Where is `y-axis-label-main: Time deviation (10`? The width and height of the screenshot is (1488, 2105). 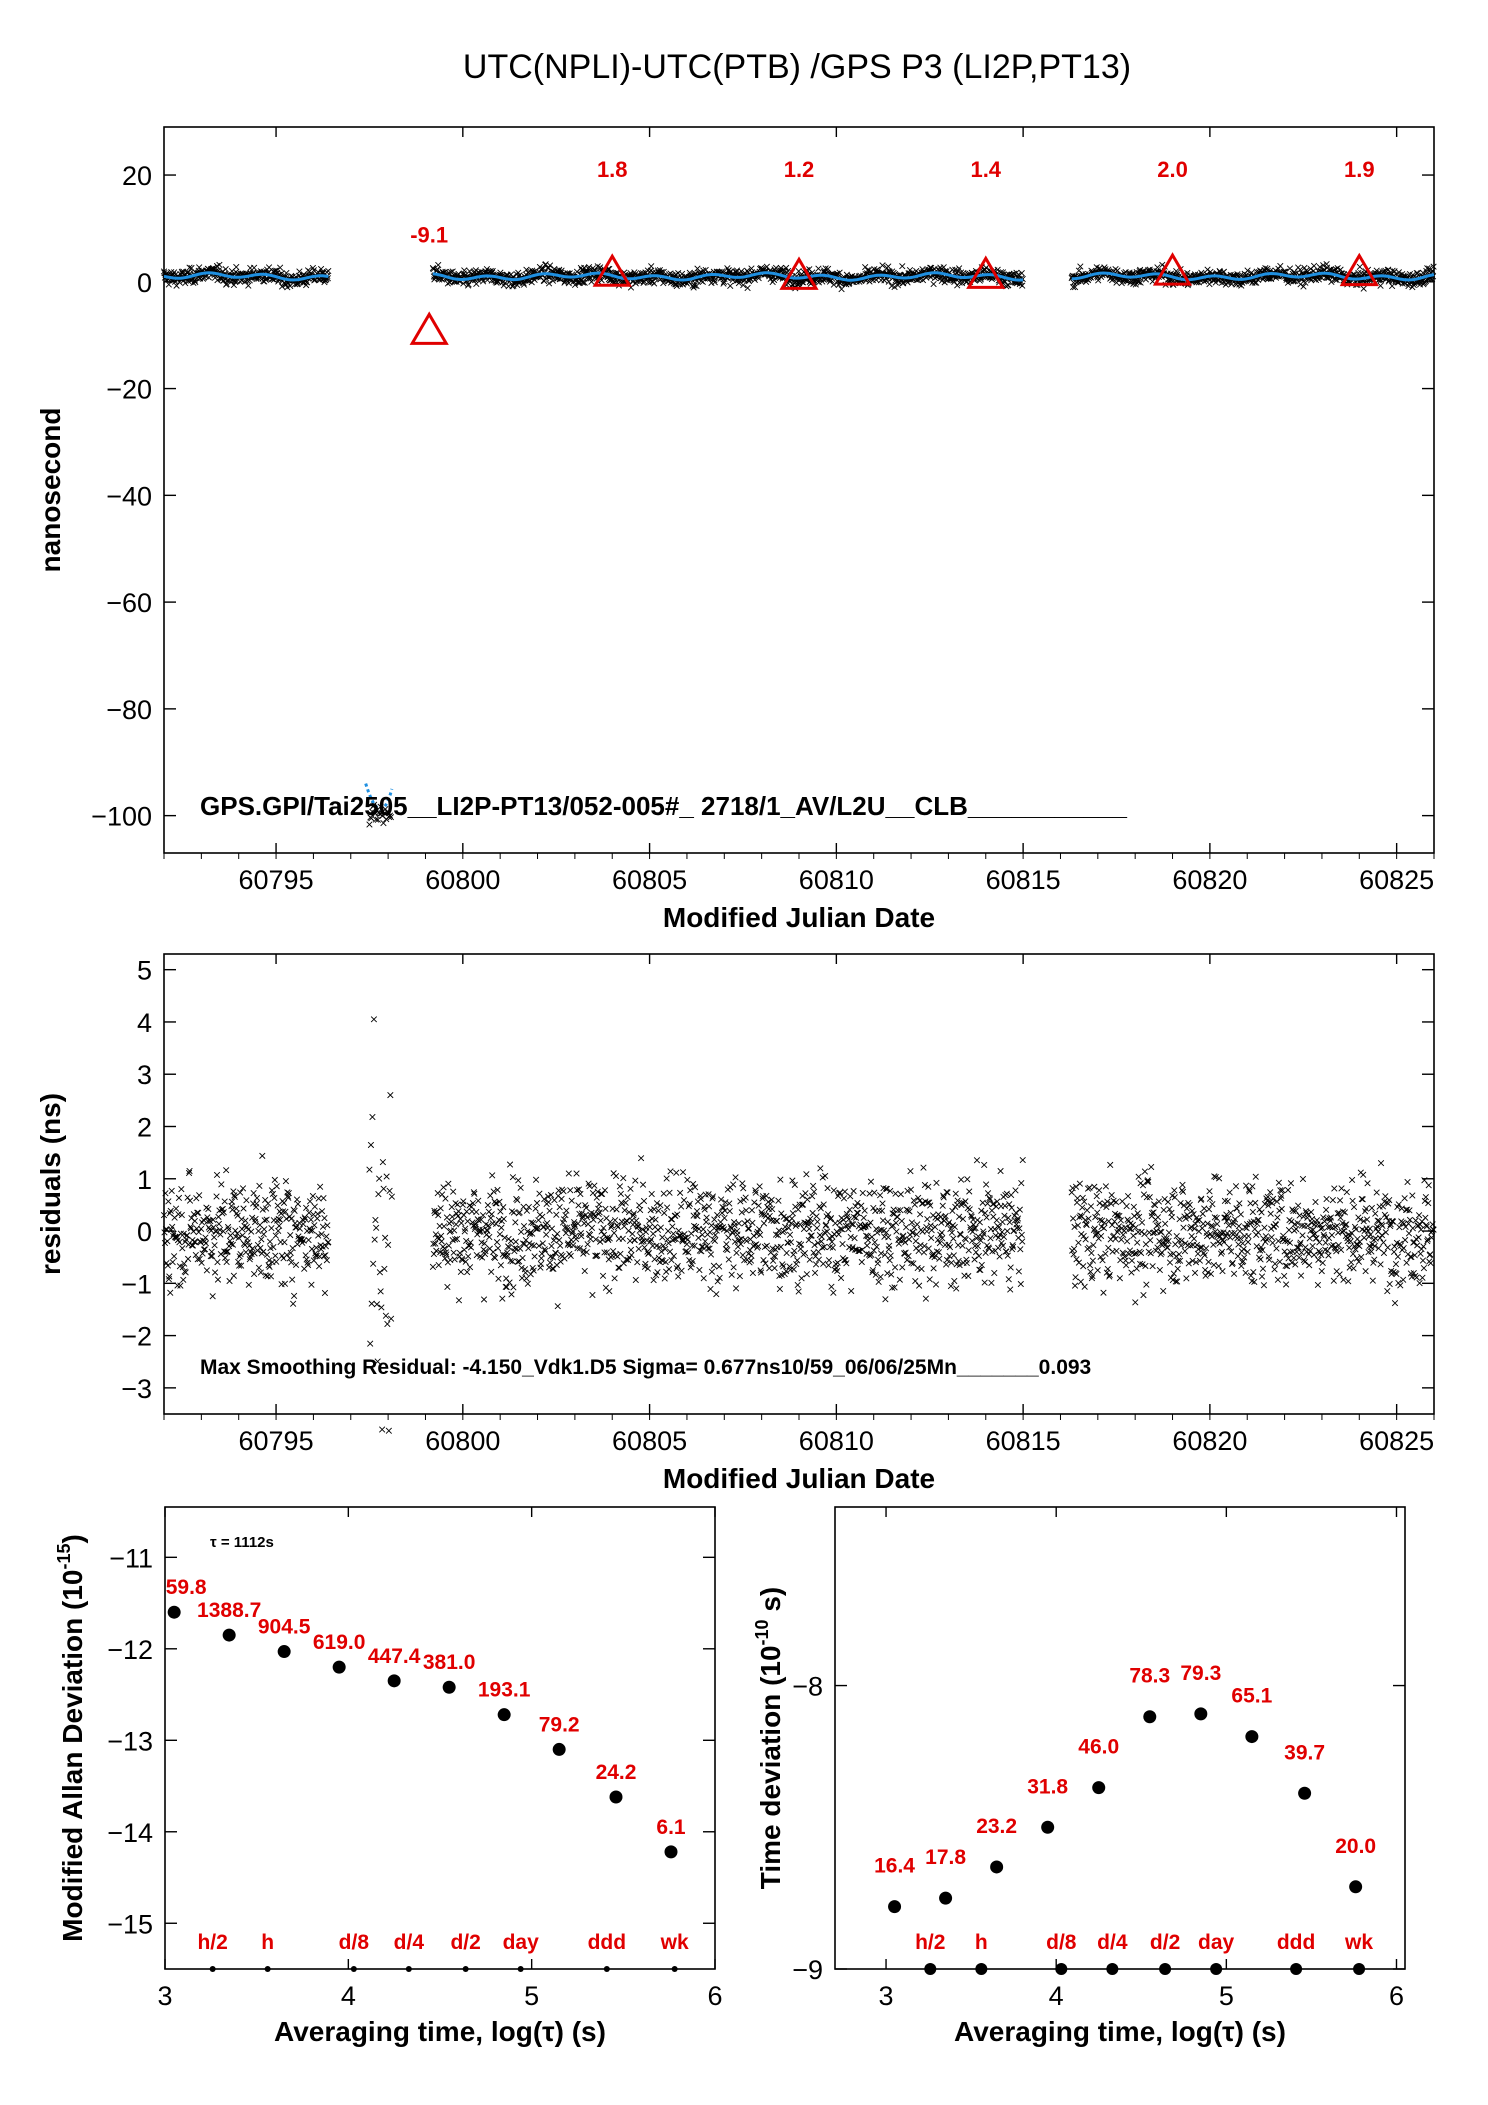 y-axis-label-main: Time deviation (10 is located at coordinates (770, 1767).